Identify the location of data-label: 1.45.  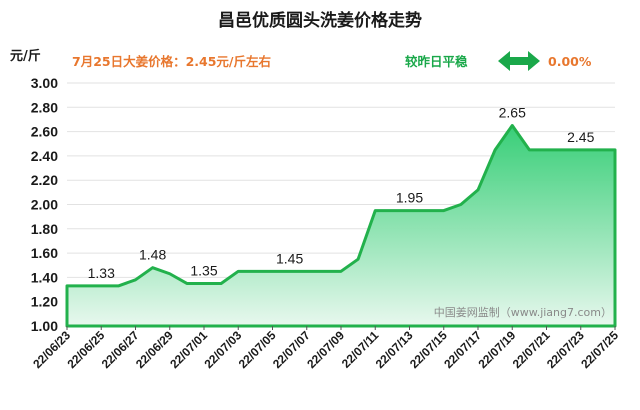
(289, 258).